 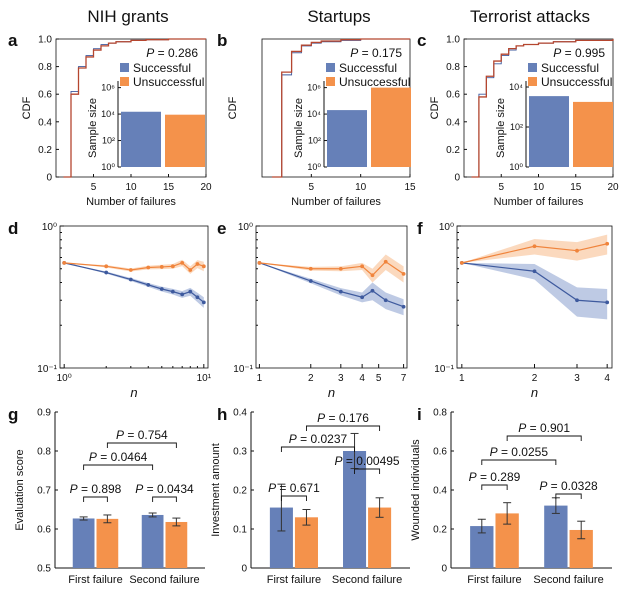 I want to click on x-tick-label-c: 15, so click(x=576, y=187).